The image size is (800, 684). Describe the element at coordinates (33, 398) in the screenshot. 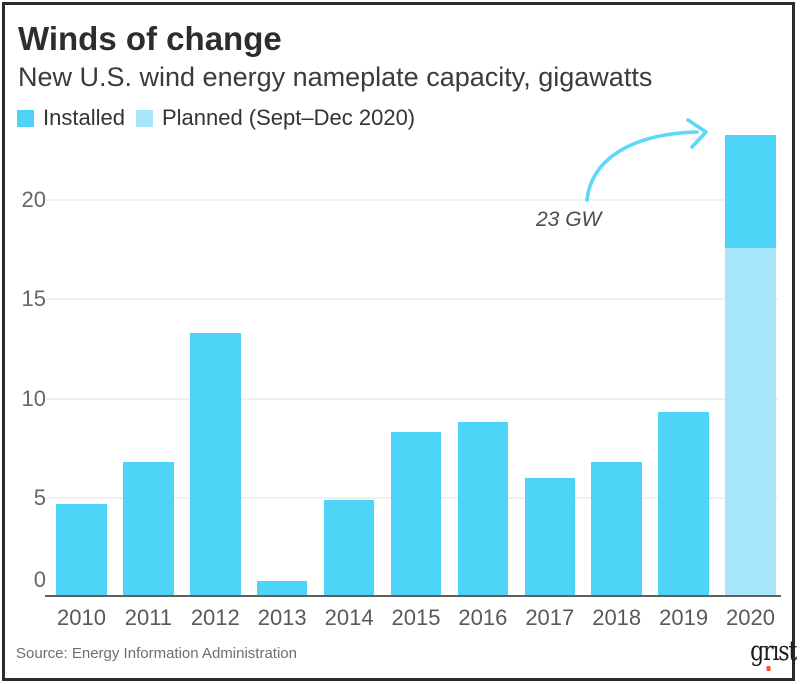

I see `y-tick-label-10: 10` at that location.